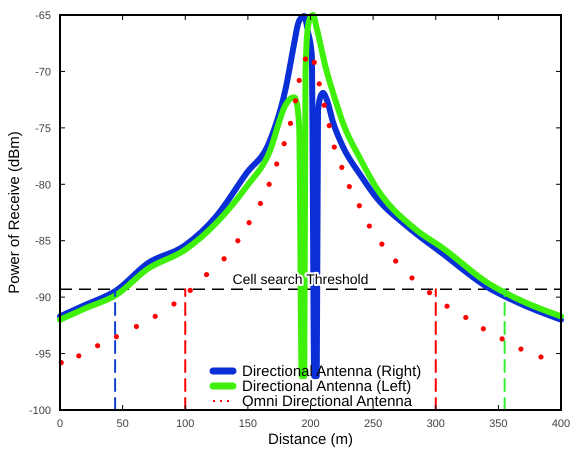 The height and width of the screenshot is (449, 574). I want to click on x-tick-label: 400, so click(561, 424).